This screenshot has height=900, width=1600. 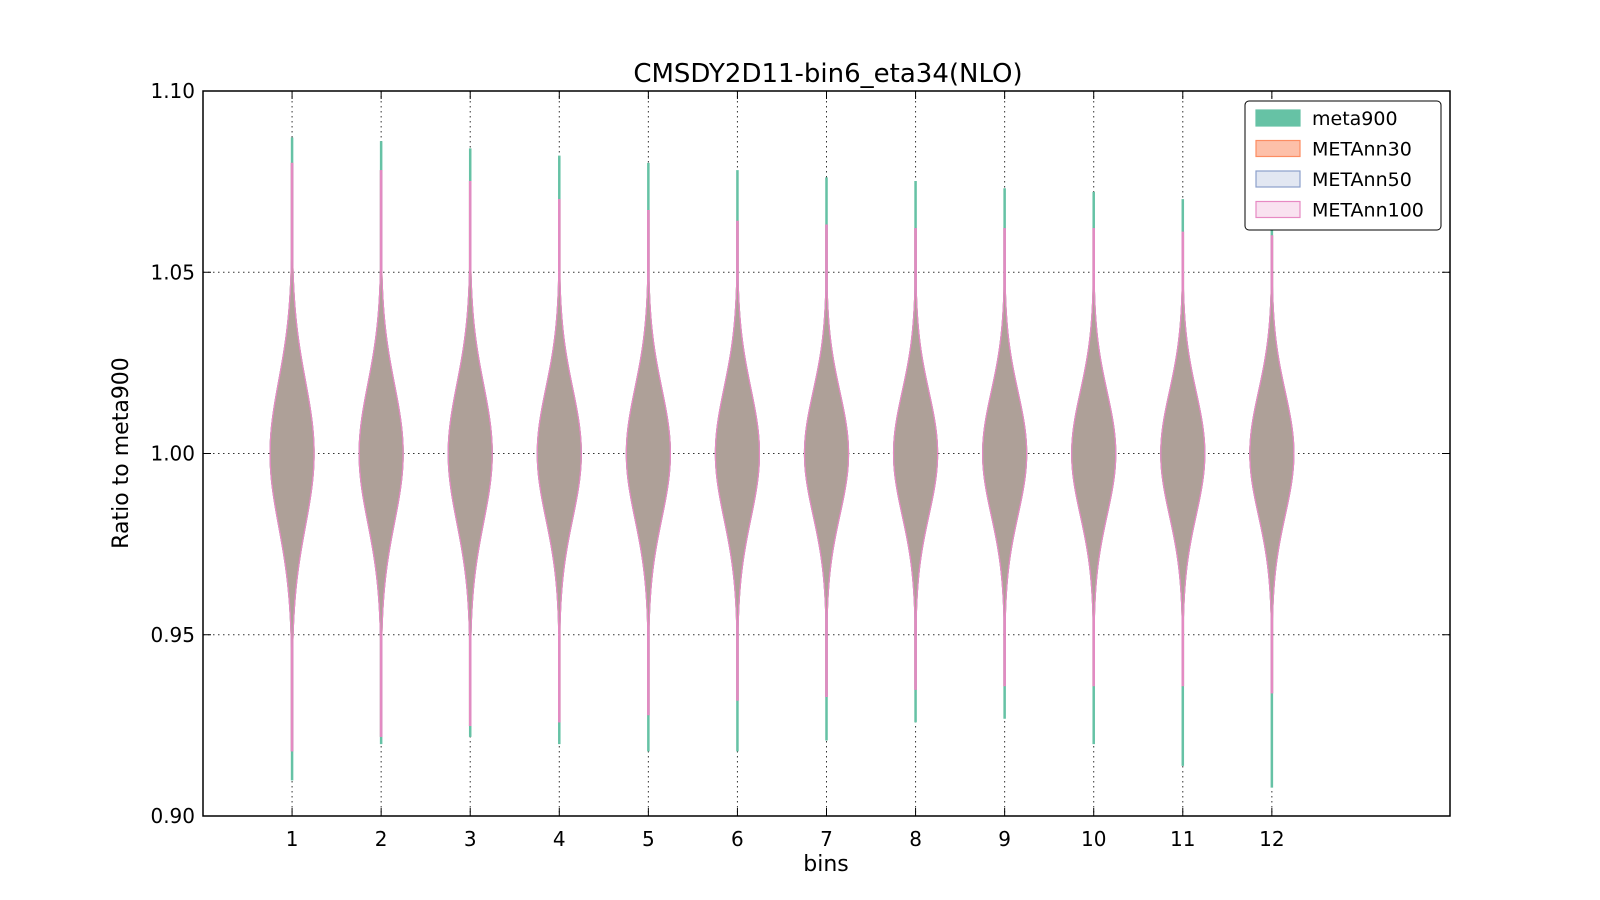 I want to click on x-tick-label: 10, so click(x=1093, y=839).